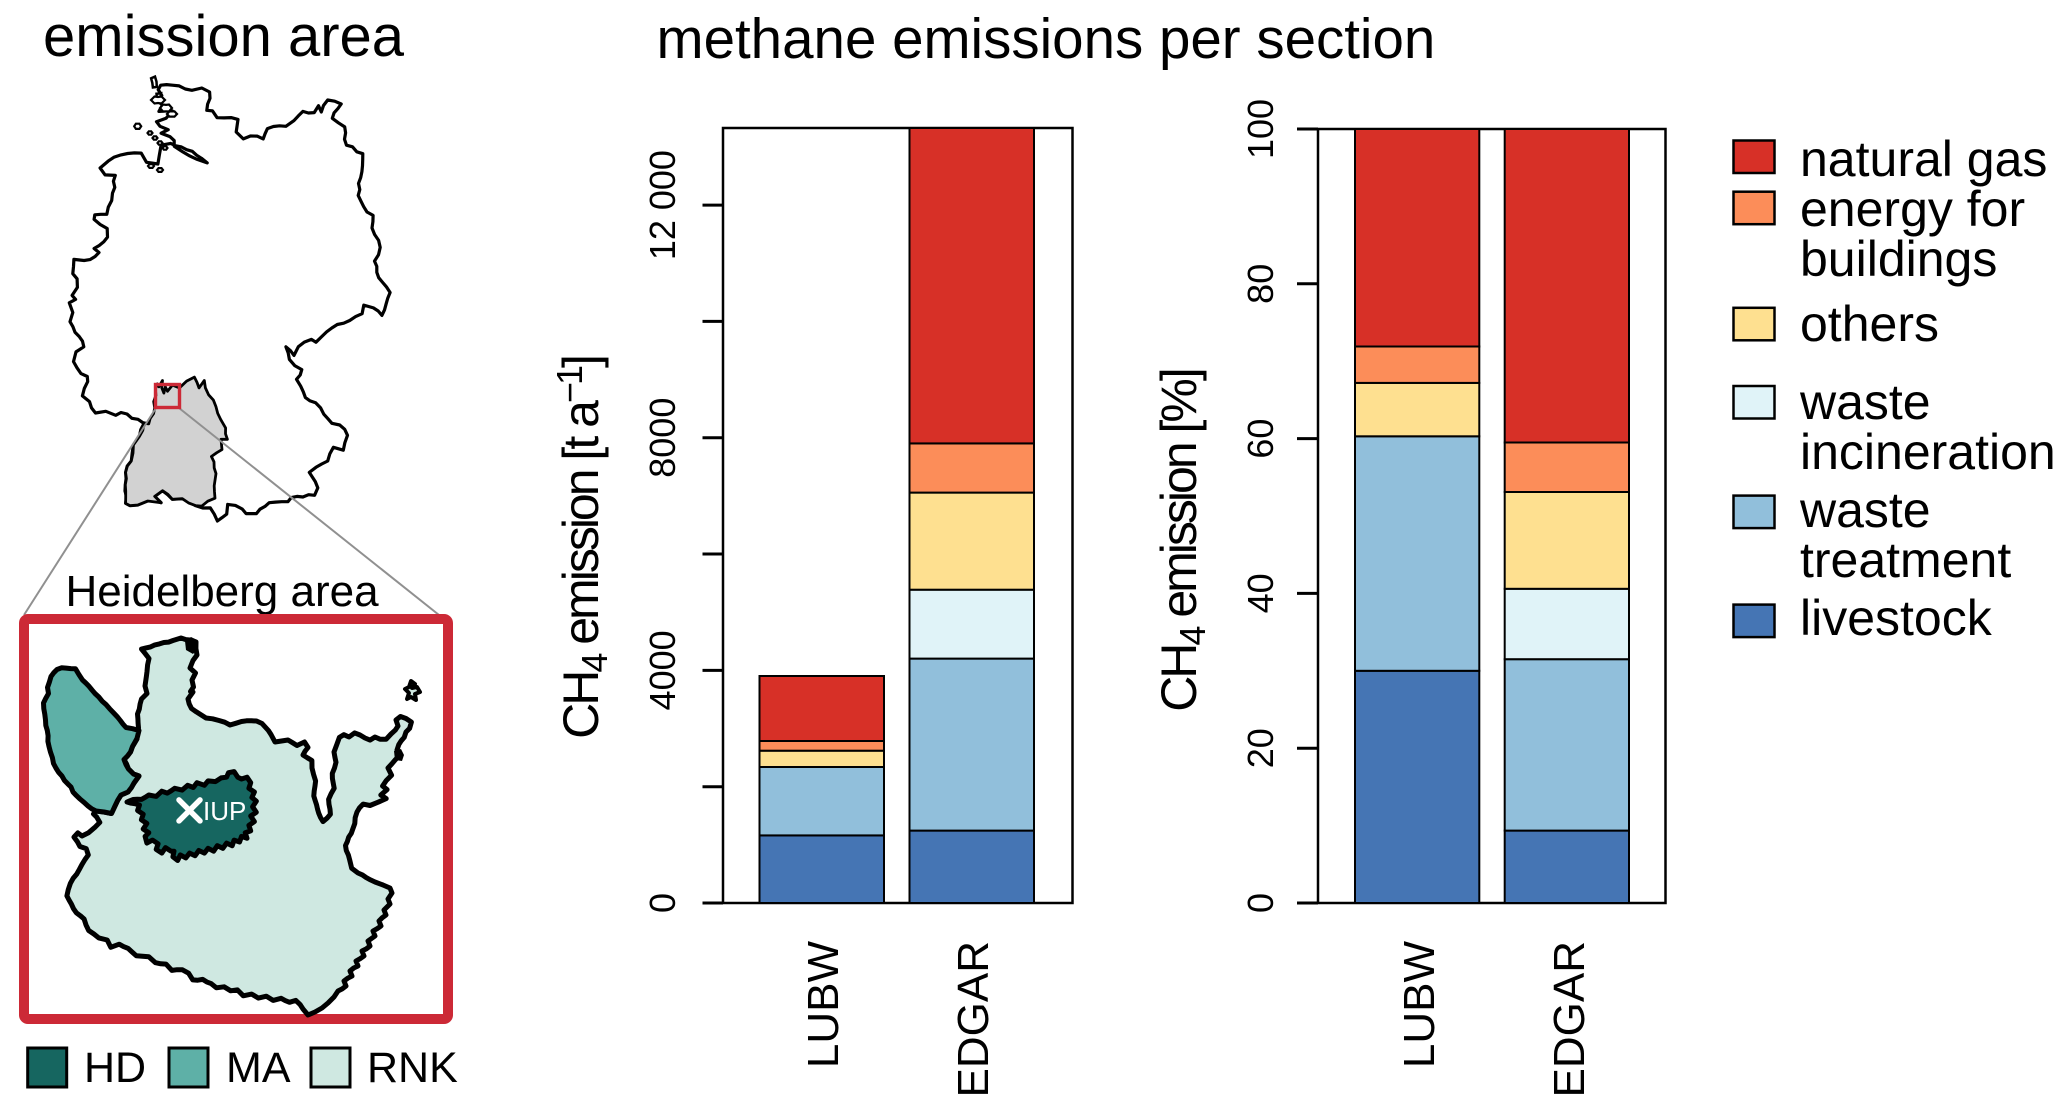  What do you see at coordinates (1896, 618) in the screenshot?
I see `svg-text: livestock` at bounding box center [1896, 618].